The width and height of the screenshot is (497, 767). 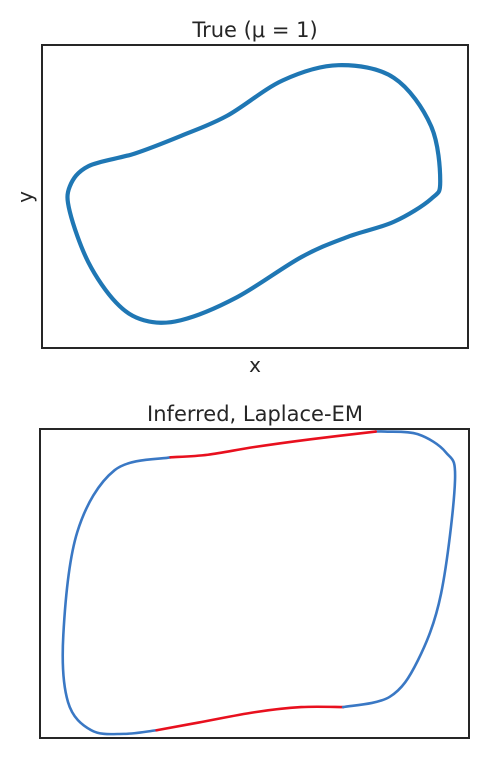 I want to click on bottom-chart-title: Inferred, Laplace-EM, so click(x=255, y=414).